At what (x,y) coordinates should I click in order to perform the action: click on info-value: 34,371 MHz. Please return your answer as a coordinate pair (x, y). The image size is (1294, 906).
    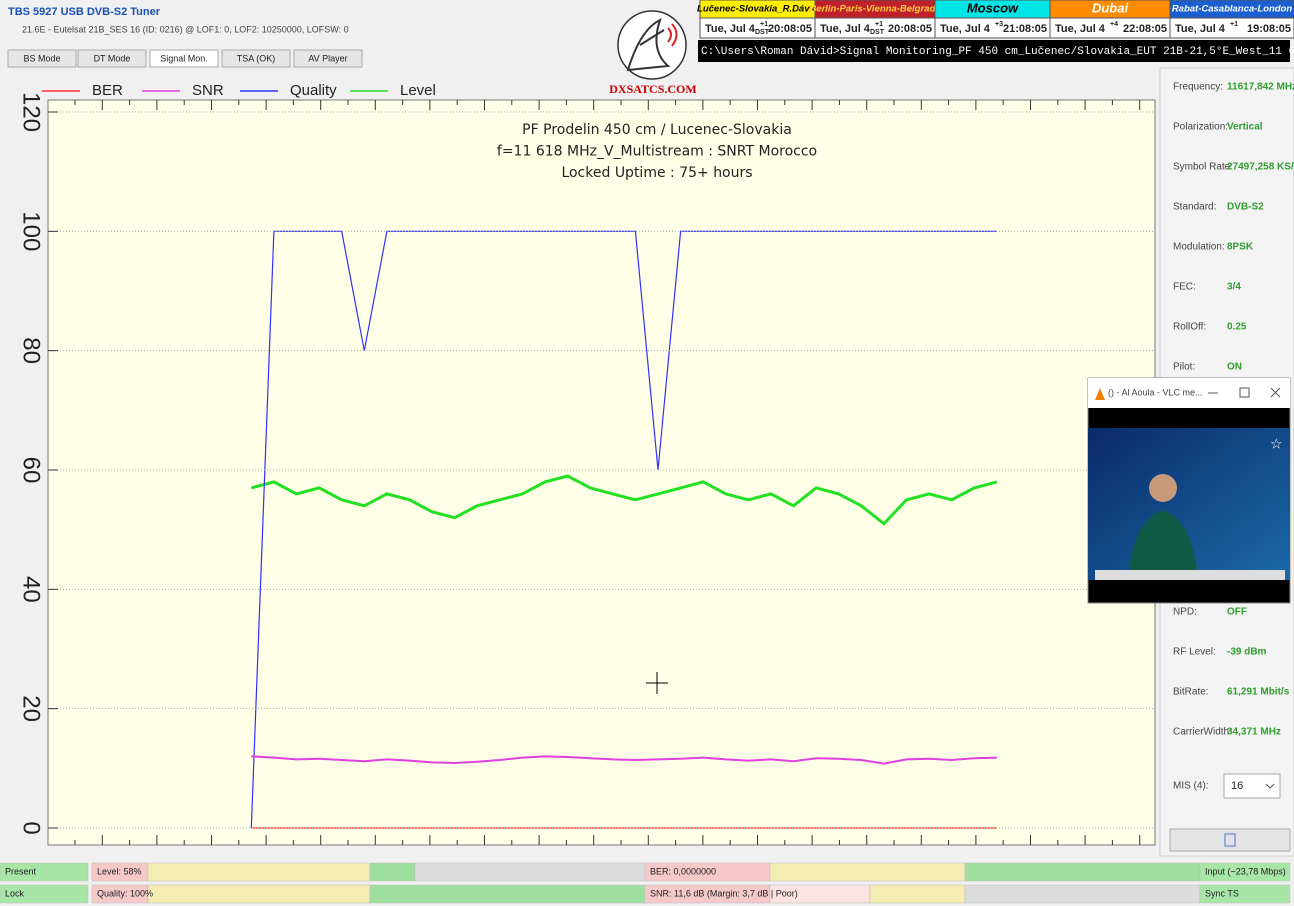
    Looking at the image, I should click on (1254, 732).